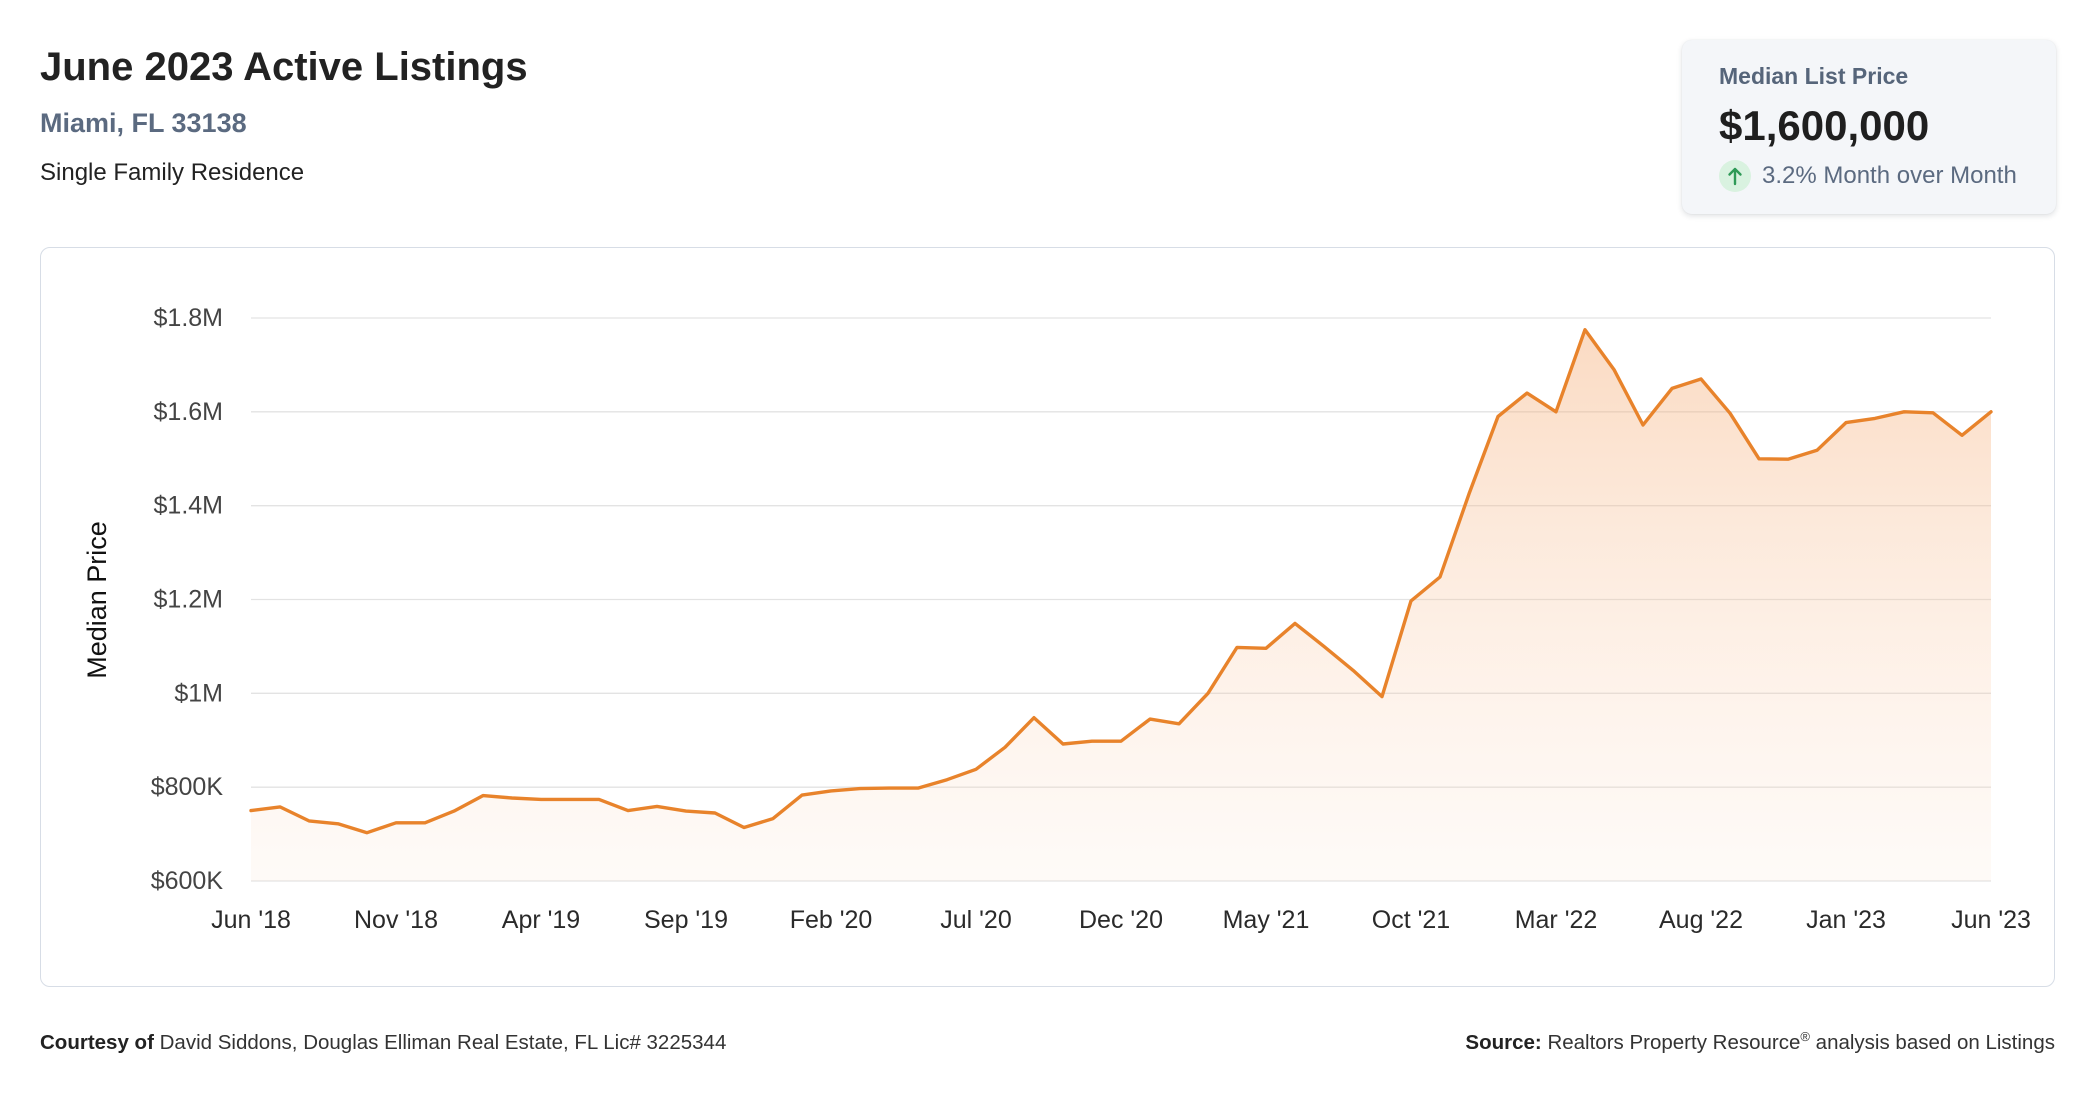 The height and width of the screenshot is (1100, 2096). Describe the element at coordinates (97, 1042) in the screenshot. I see `courtesy-label: Courtesy of` at that location.